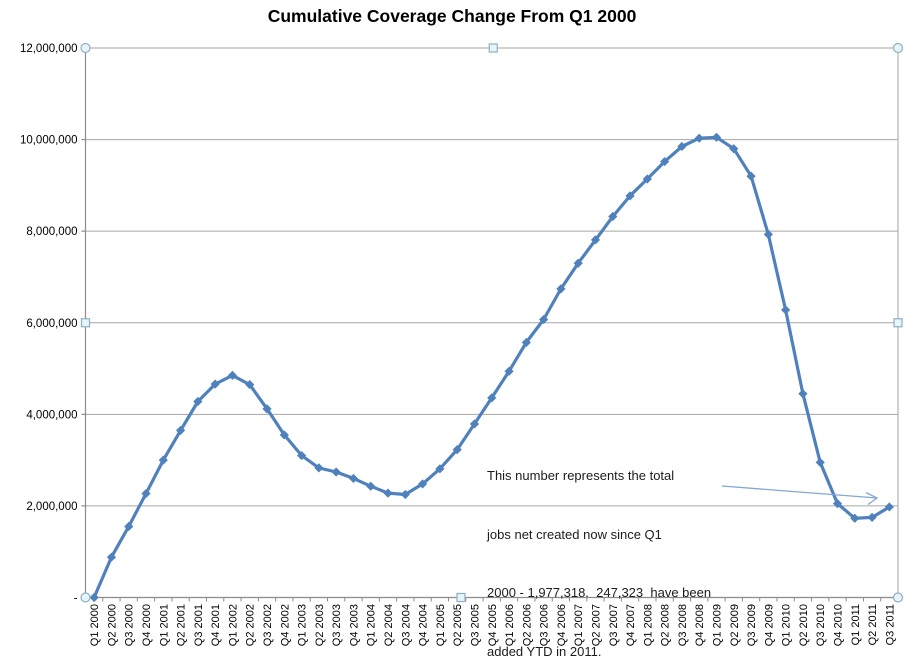 The image size is (904, 660). Describe the element at coordinates (112, 625) in the screenshot. I see `x-axis-label: Q2 2000` at that location.